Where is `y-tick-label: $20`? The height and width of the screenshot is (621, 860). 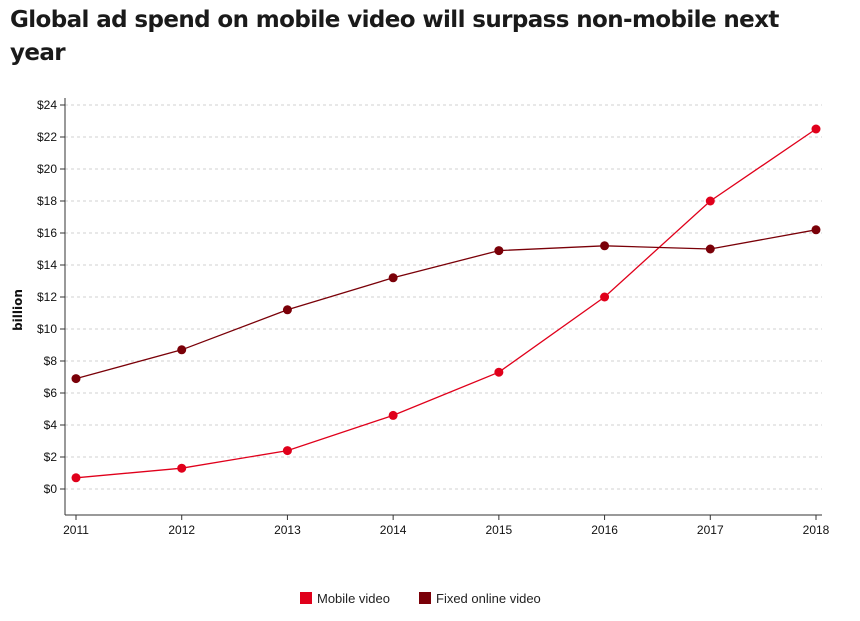
y-tick-label: $20 is located at coordinates (47, 169).